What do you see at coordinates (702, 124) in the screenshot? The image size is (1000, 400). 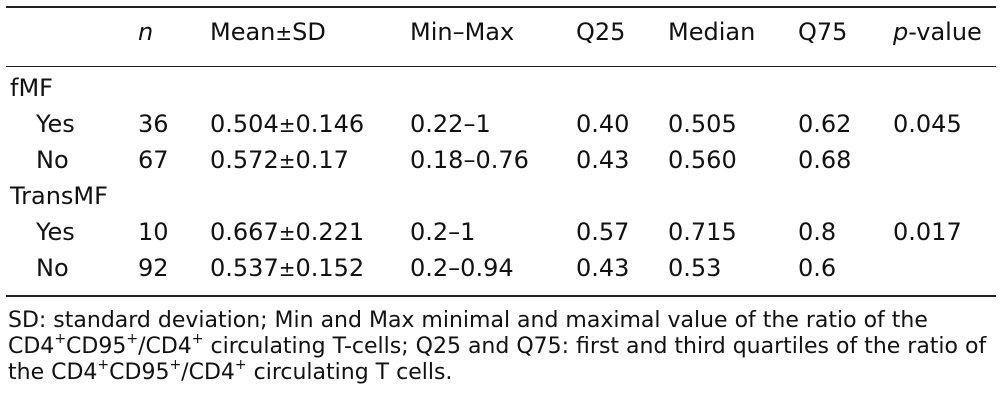 I see `cell-median: 0.505` at bounding box center [702, 124].